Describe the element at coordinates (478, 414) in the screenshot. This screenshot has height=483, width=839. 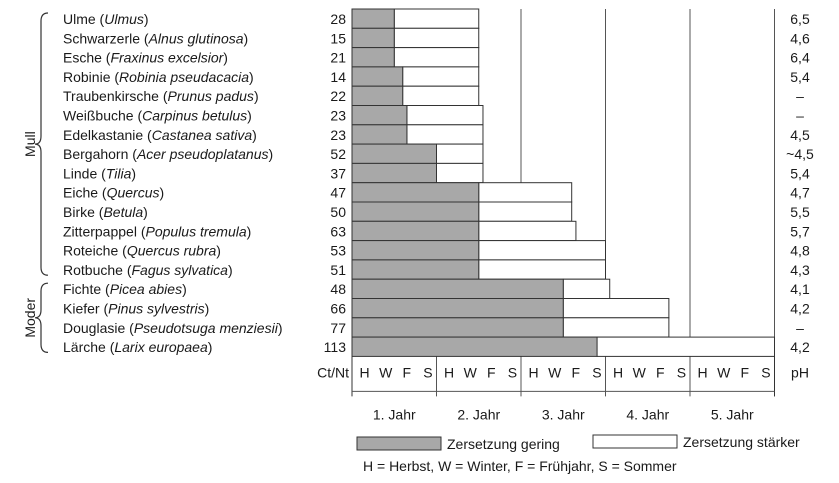
I see `year-label: 2. Jahr` at that location.